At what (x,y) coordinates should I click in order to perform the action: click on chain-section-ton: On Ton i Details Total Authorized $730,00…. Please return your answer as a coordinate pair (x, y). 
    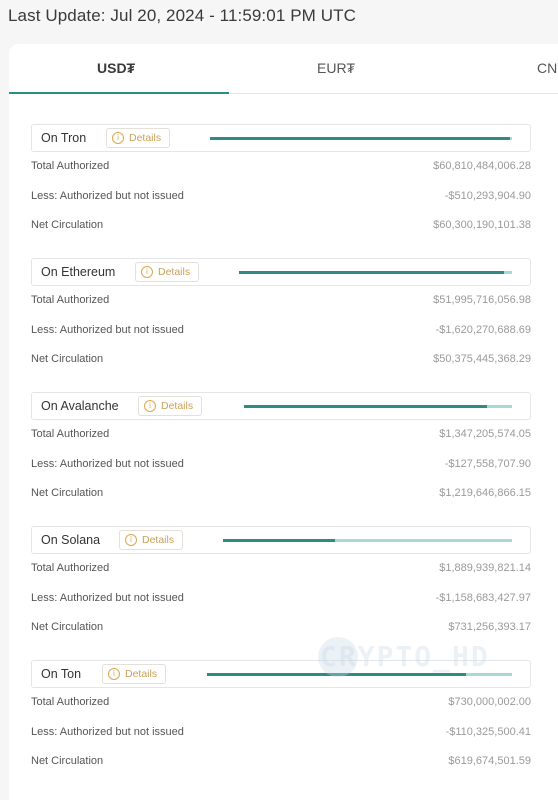
    Looking at the image, I should click on (281, 718).